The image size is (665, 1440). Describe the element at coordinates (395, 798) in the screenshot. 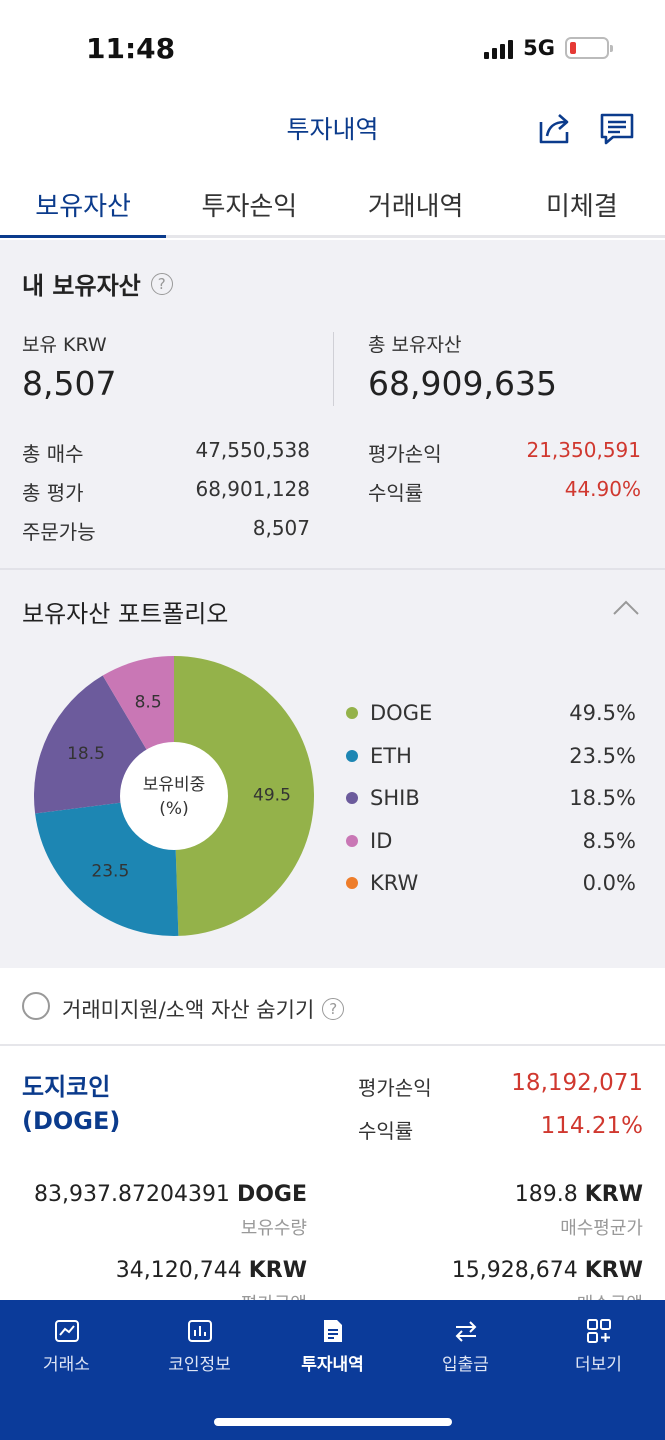

I see `legend-name: SHIB` at that location.